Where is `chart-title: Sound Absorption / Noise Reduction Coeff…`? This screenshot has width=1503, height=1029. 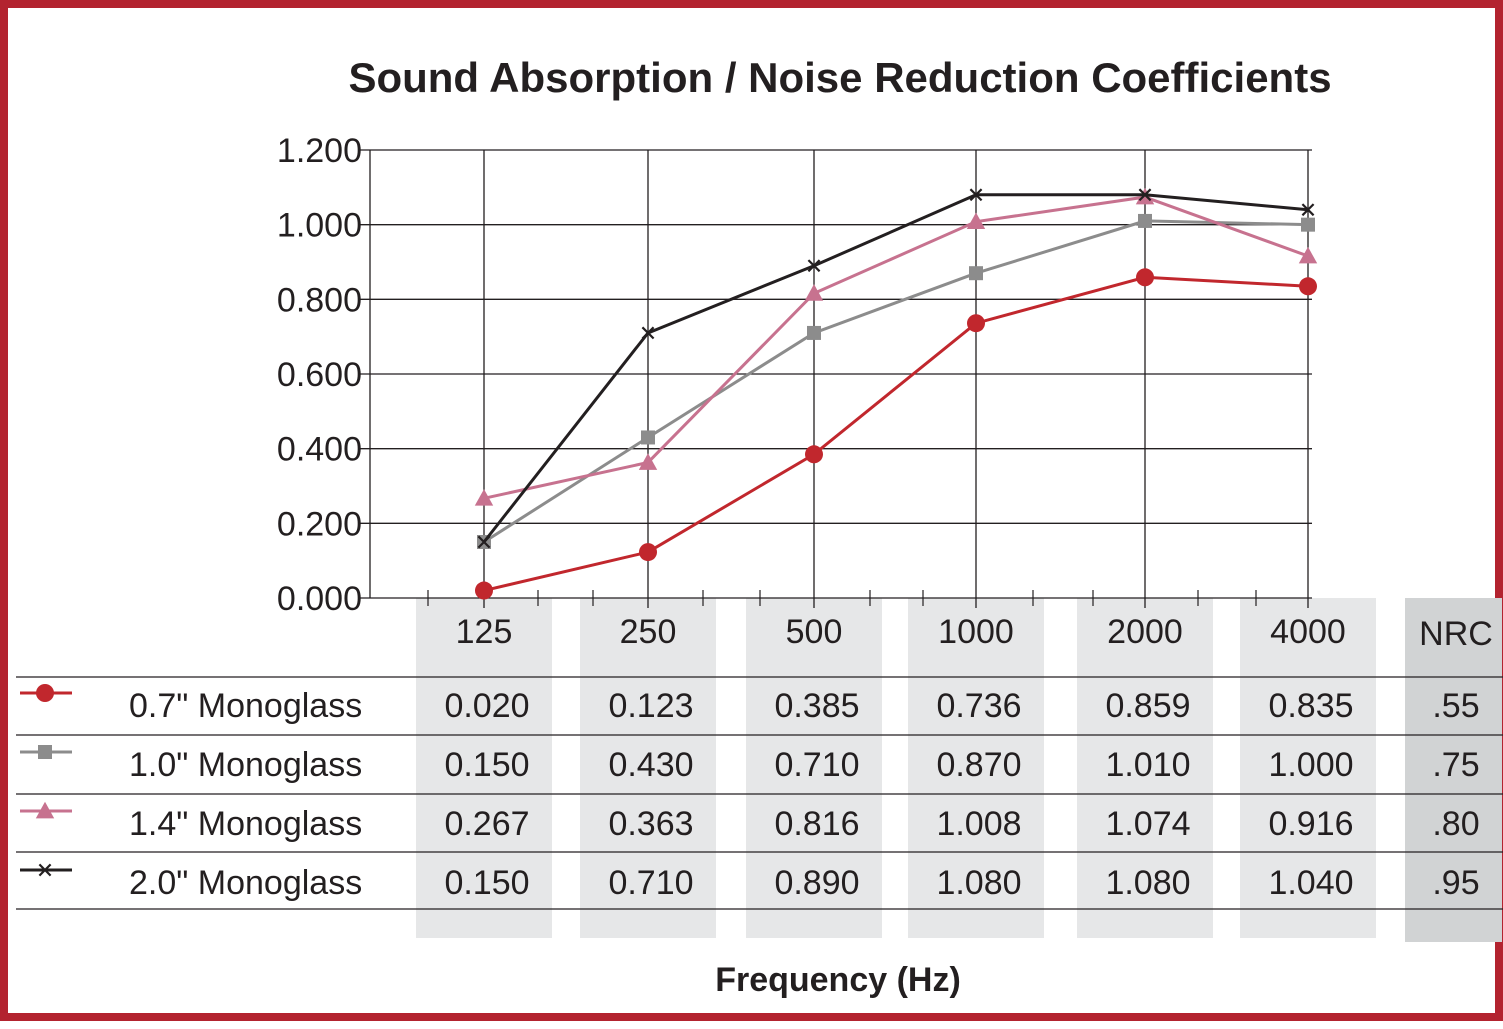
chart-title: Sound Absorption / Noise Reduction Coeff… is located at coordinates (839, 77).